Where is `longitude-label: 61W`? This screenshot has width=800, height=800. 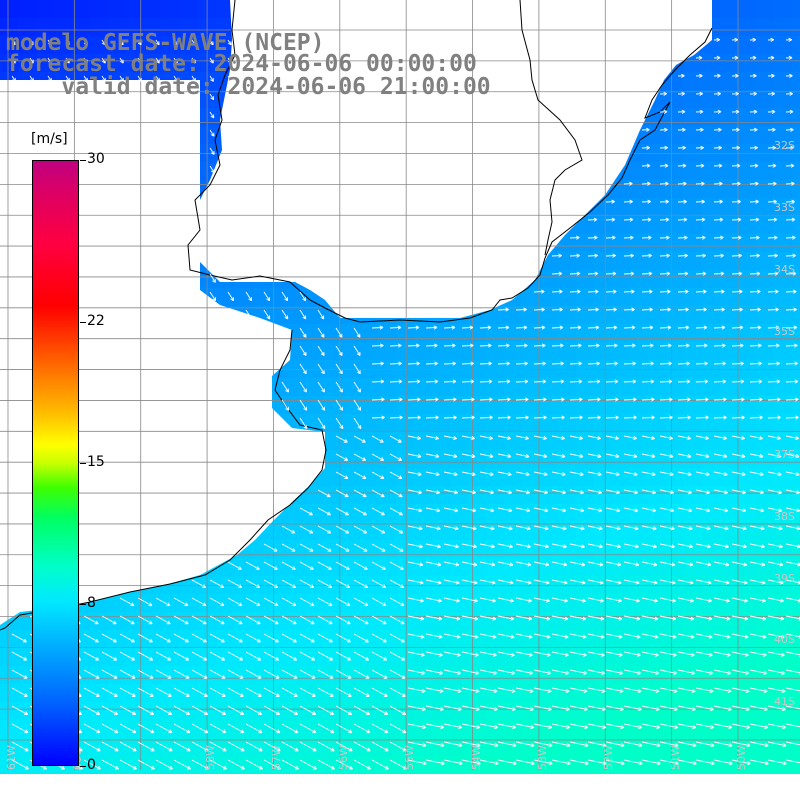
longitude-label: 61W is located at coordinates (11, 757).